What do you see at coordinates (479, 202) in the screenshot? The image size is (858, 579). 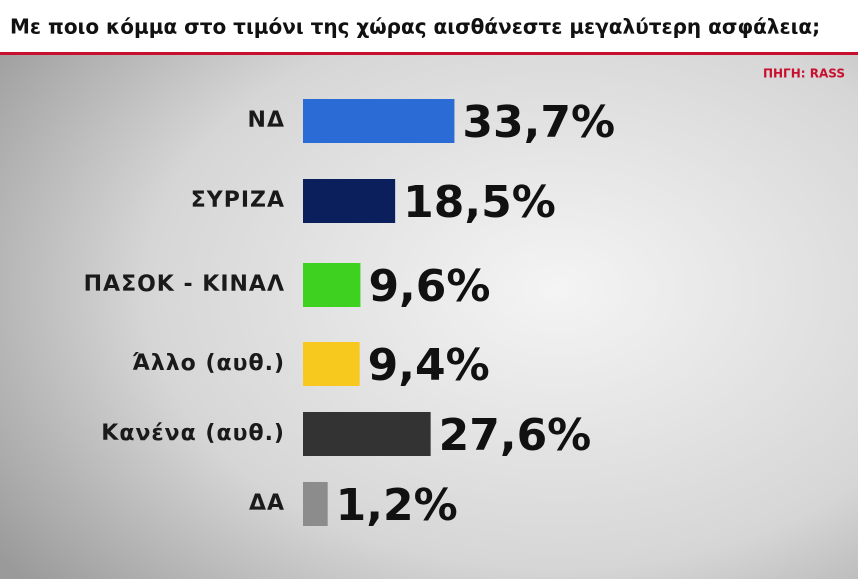 I see `value-label: 18,5%` at bounding box center [479, 202].